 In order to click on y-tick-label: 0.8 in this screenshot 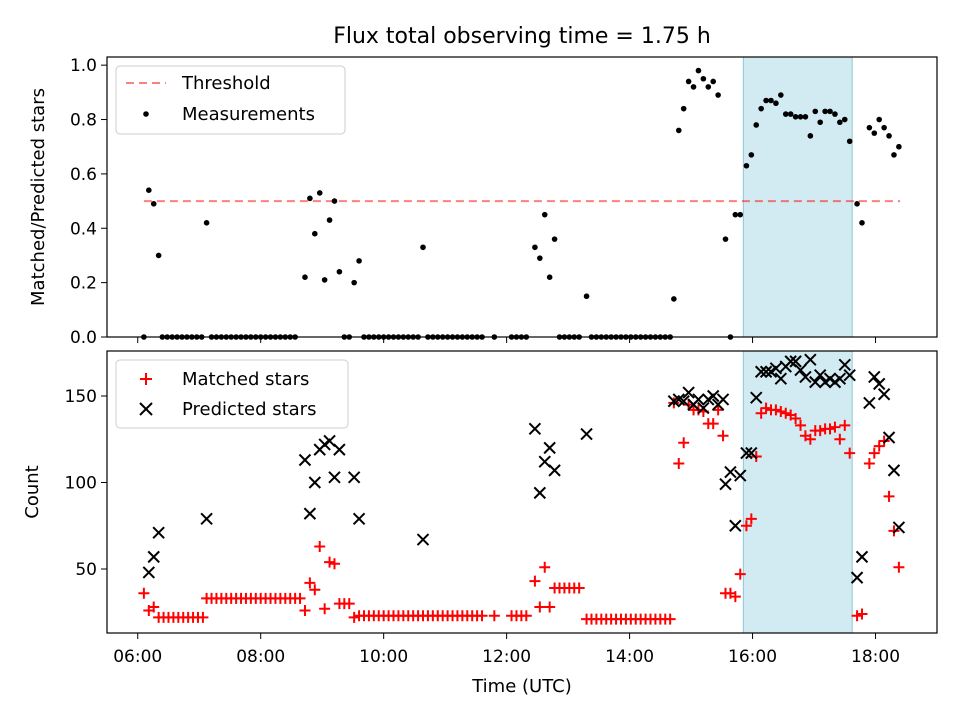, I will do `click(83, 121)`.